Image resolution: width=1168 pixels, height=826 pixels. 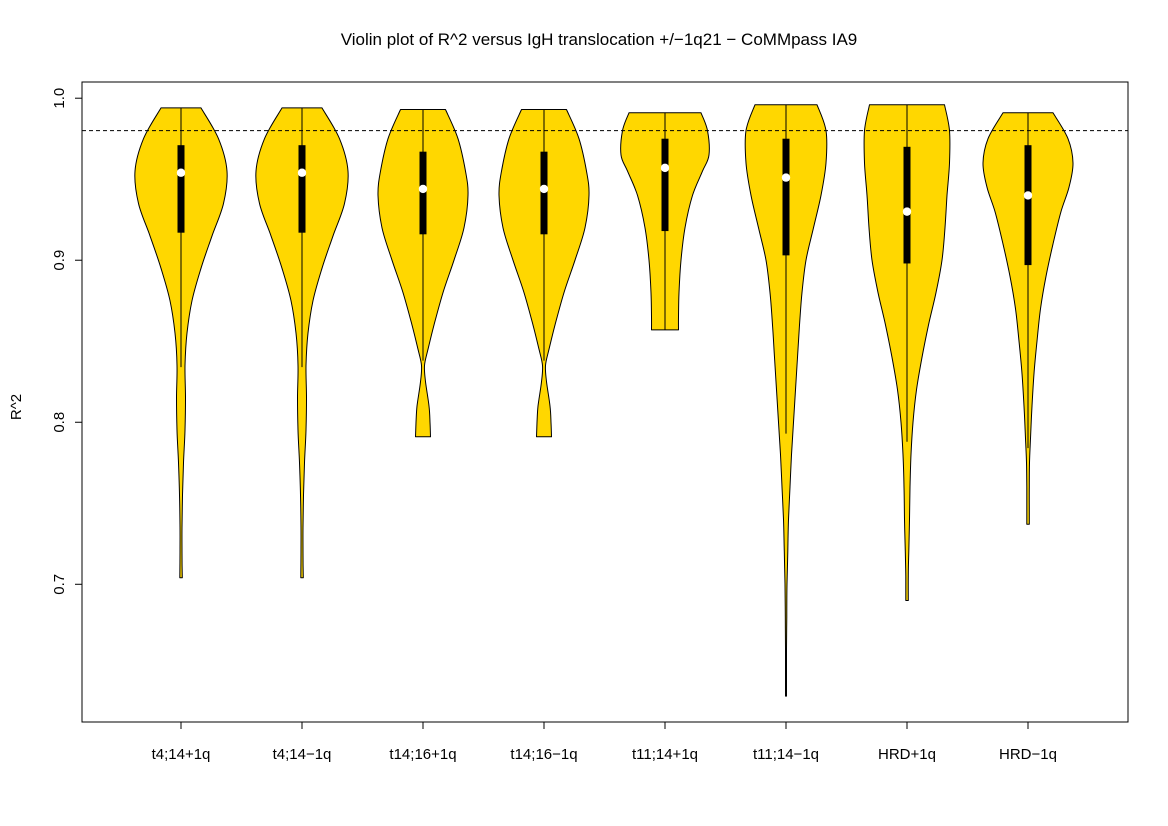 What do you see at coordinates (786, 754) in the screenshot?
I see `x-tick-label: t11;14−1q` at bounding box center [786, 754].